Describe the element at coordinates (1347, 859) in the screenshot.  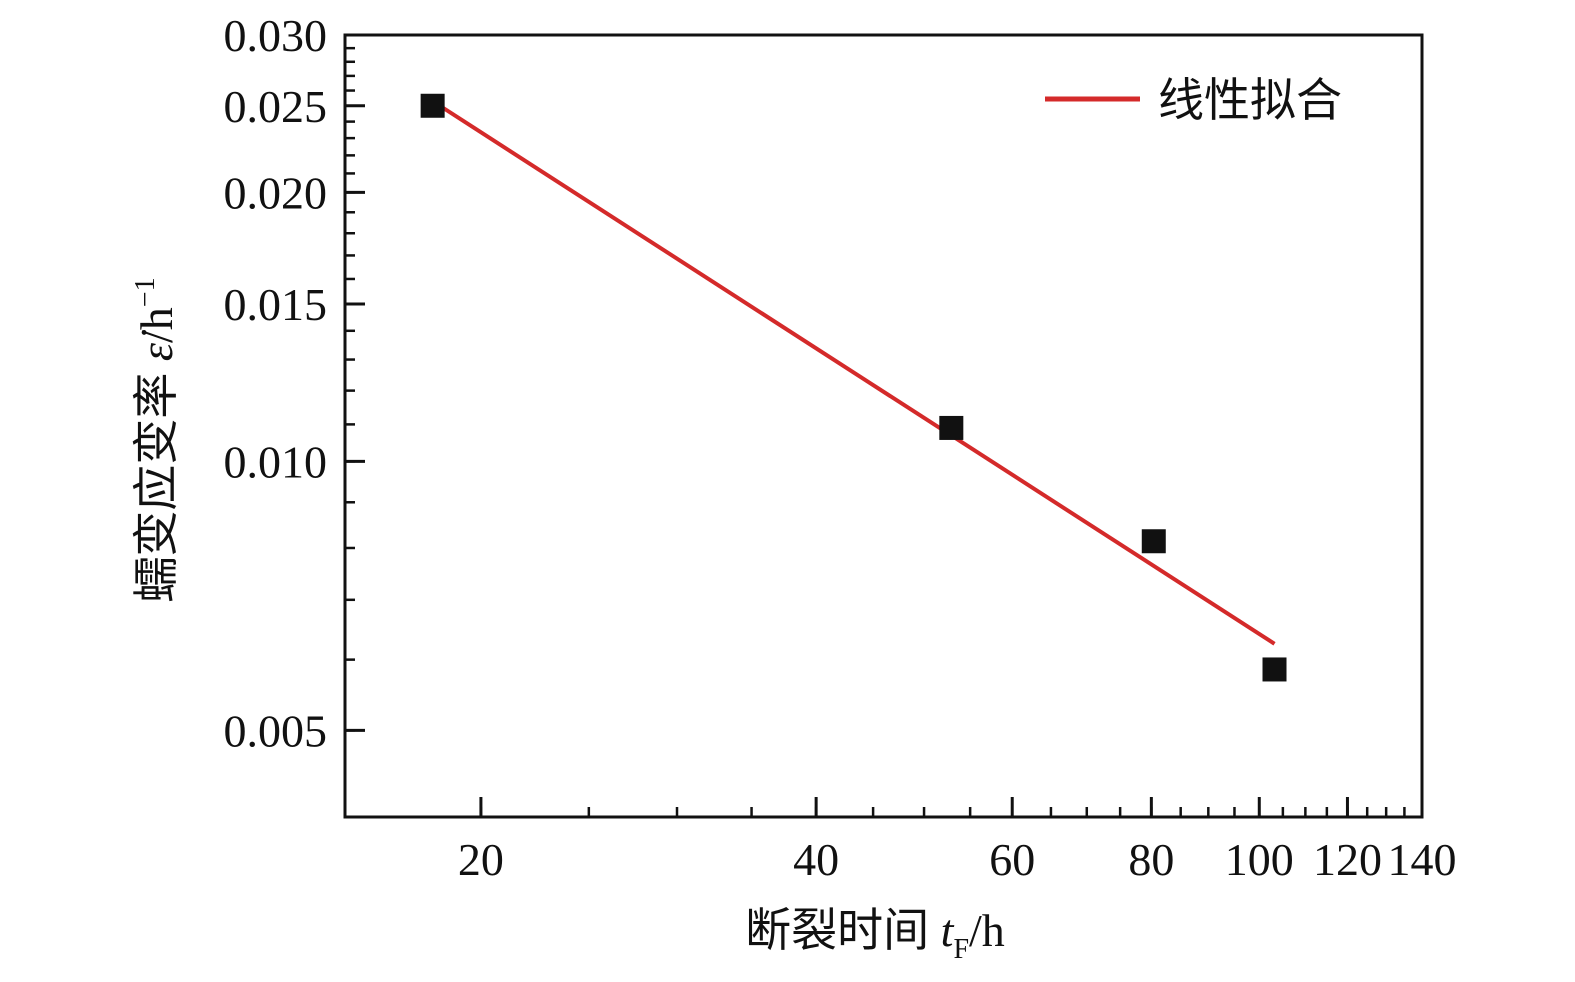
I see `x-tick-label: 120` at that location.